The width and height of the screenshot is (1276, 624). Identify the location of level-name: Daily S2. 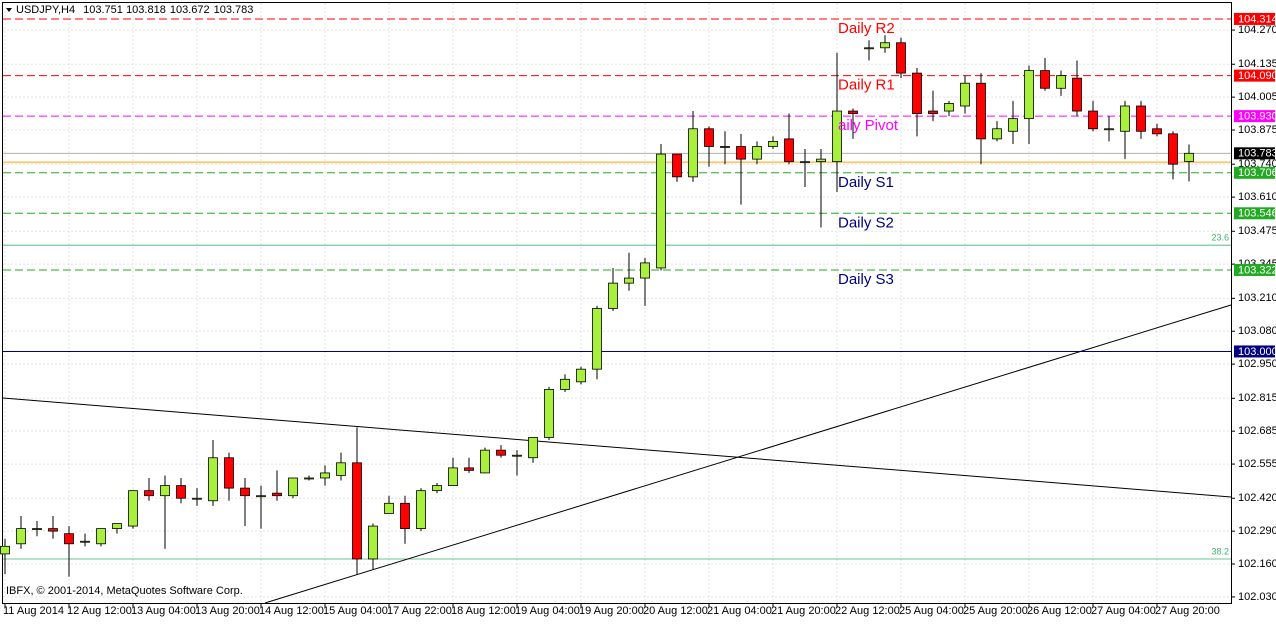
(866, 222).